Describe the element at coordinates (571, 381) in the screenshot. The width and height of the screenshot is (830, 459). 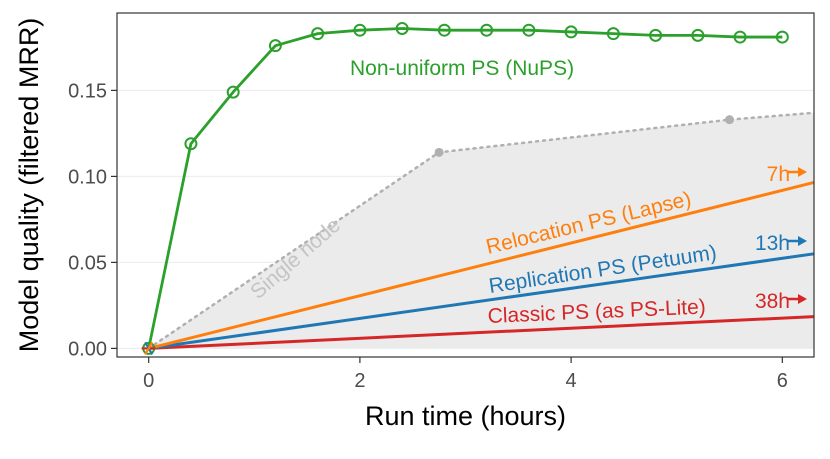
I see `x-tick-label: 4` at that location.